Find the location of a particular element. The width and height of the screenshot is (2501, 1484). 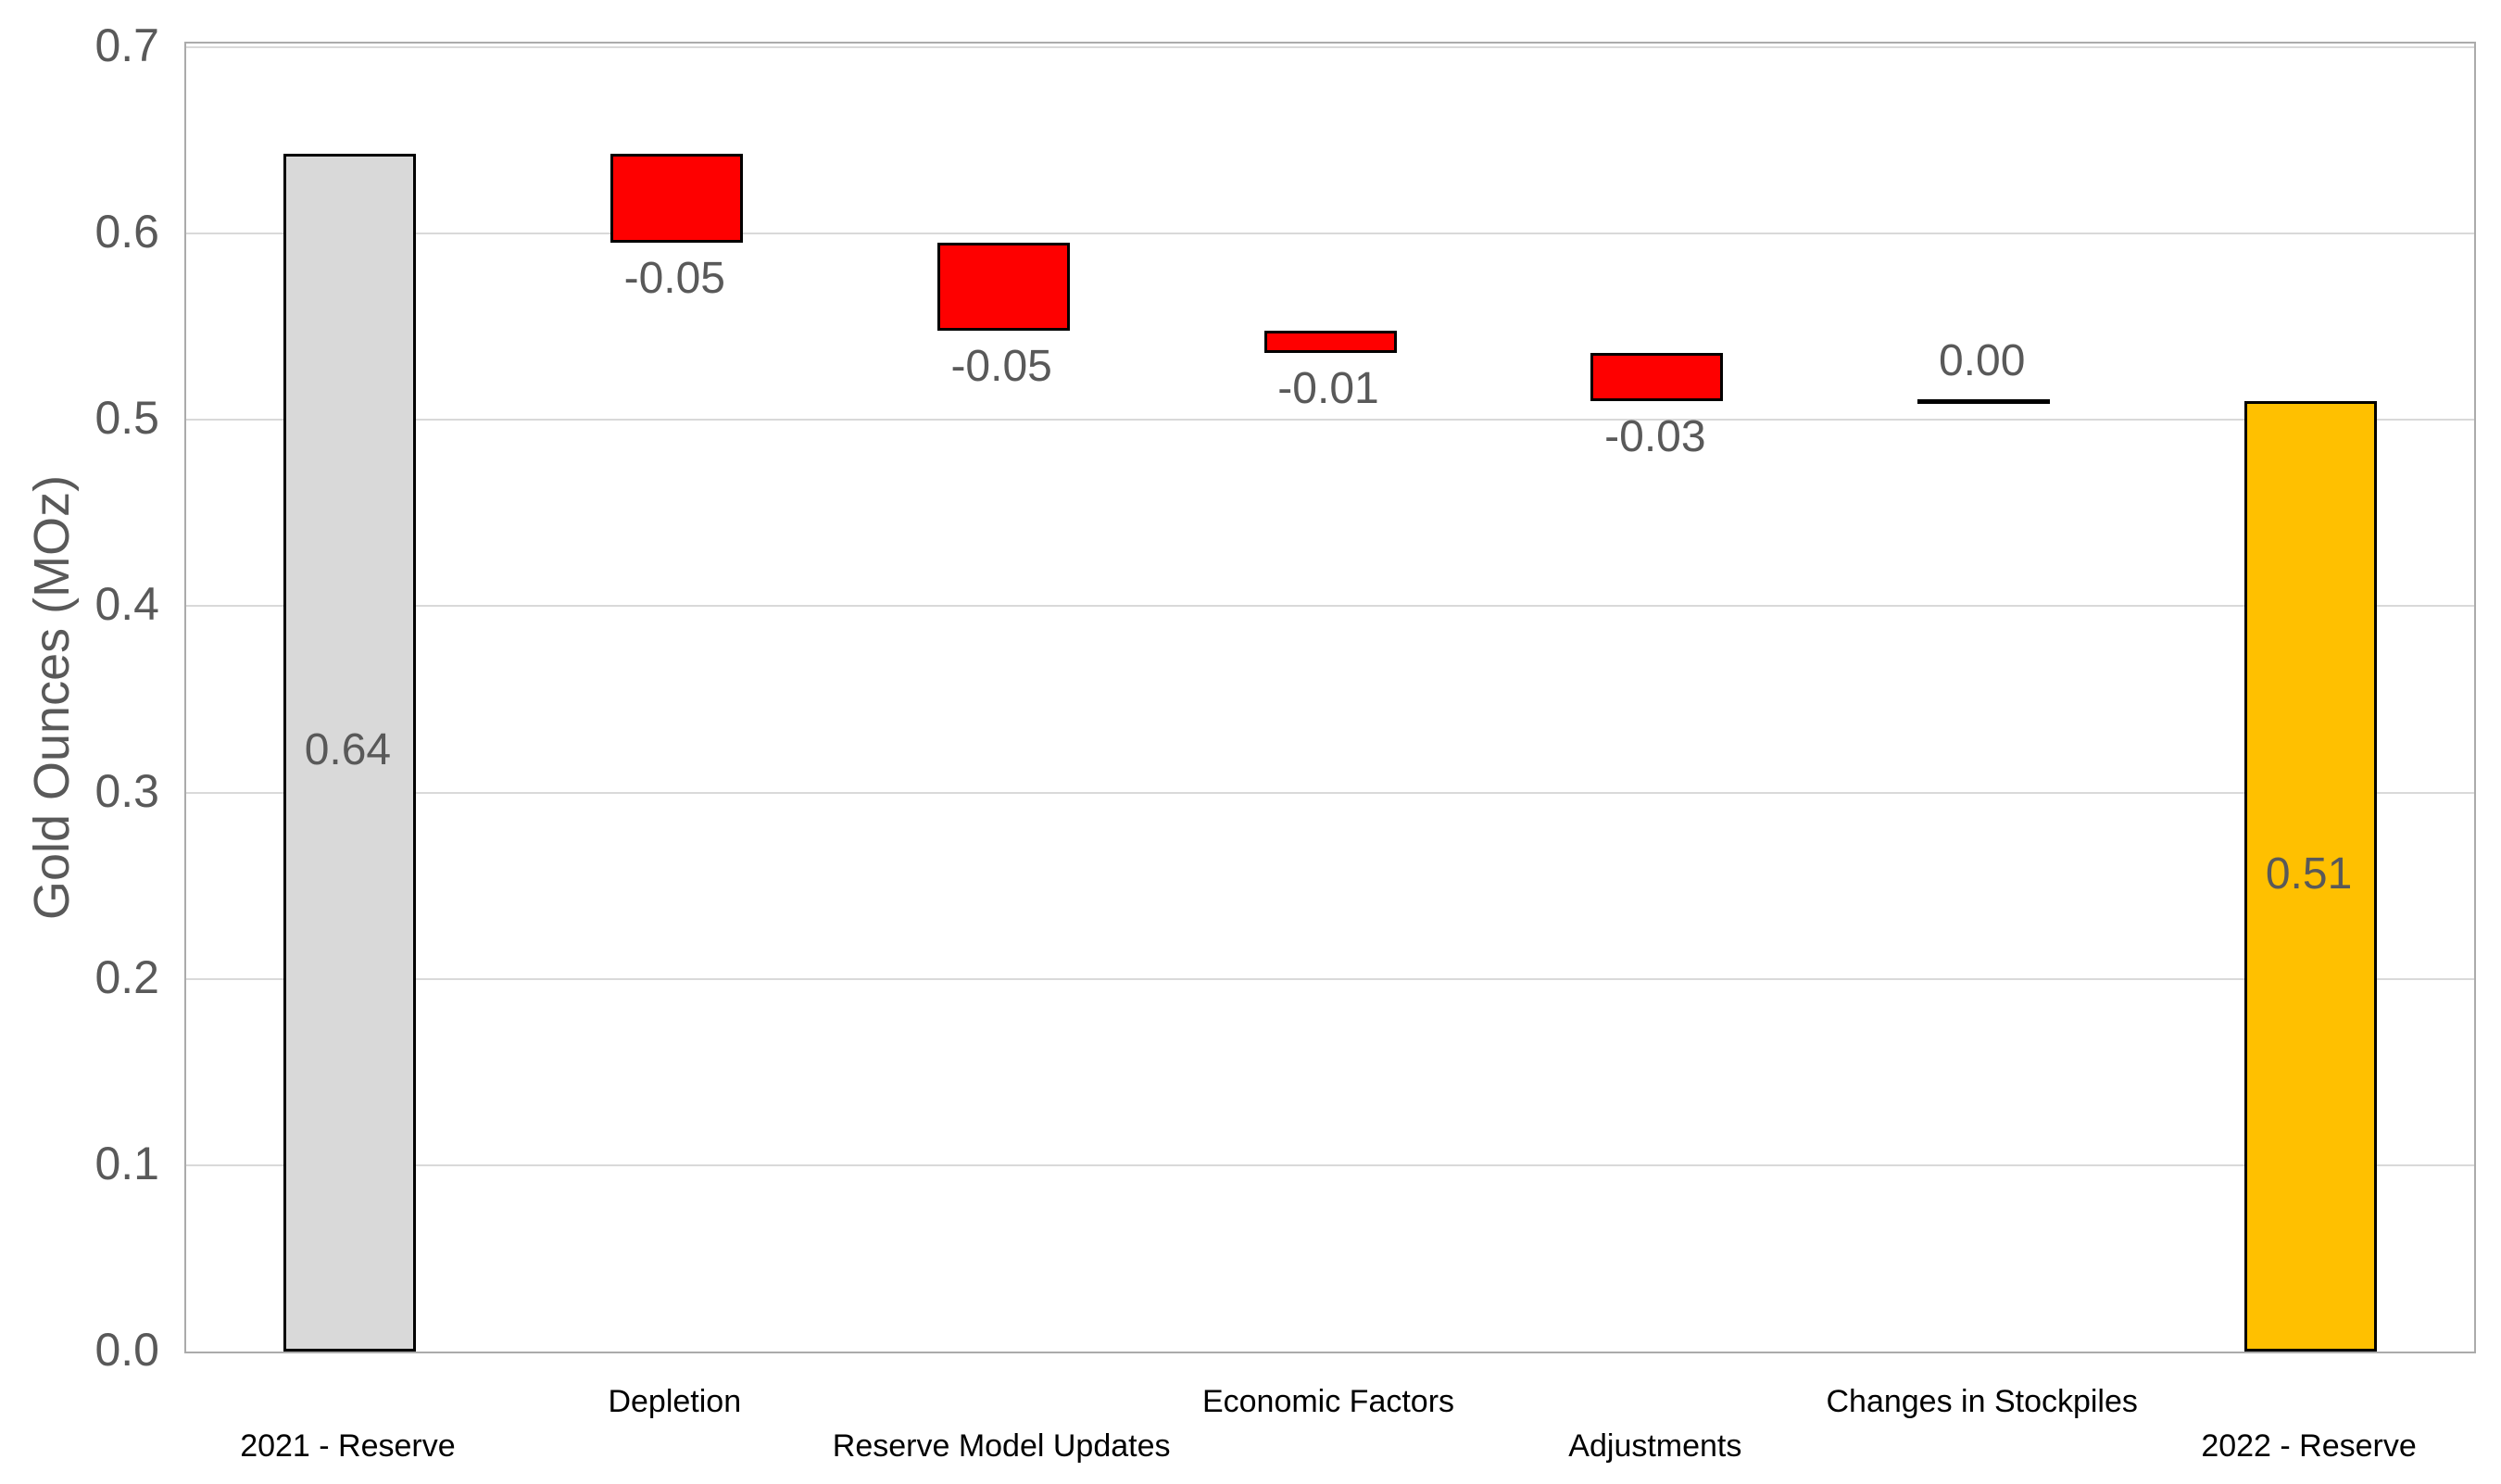

y-tick-label-0.5: 0.5 is located at coordinates (126, 418).